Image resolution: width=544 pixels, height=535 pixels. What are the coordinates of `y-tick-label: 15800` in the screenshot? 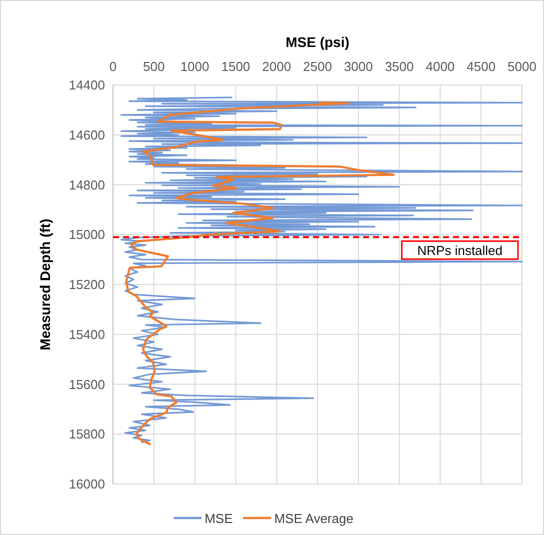 It's located at (86, 434).